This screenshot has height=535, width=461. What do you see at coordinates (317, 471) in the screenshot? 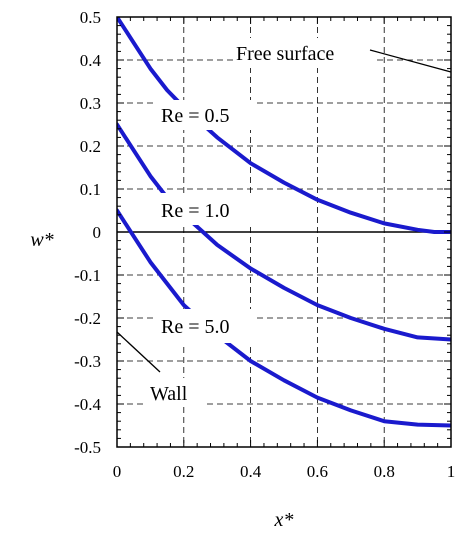
I see `x-tick-label: 0.6` at bounding box center [317, 471].